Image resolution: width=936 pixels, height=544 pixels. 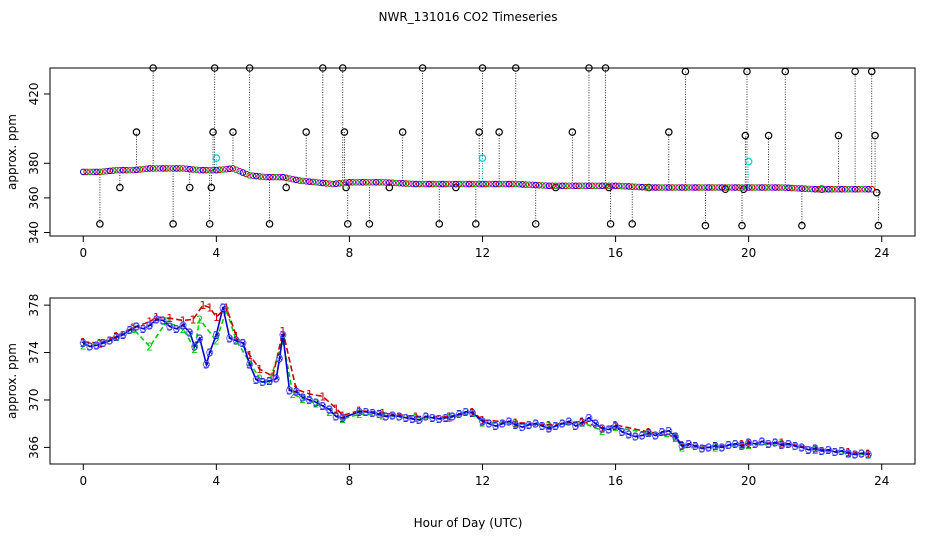 What do you see at coordinates (477, 179) in the screenshot?
I see `top-main-series` at bounding box center [477, 179].